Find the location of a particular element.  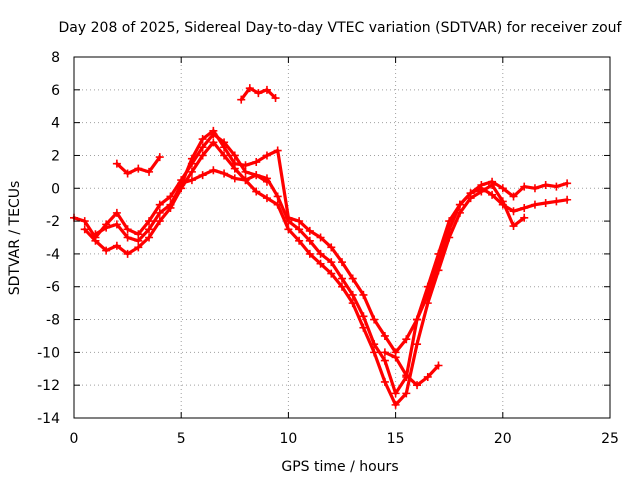

y-tick-label: 6 is located at coordinates (55, 91).